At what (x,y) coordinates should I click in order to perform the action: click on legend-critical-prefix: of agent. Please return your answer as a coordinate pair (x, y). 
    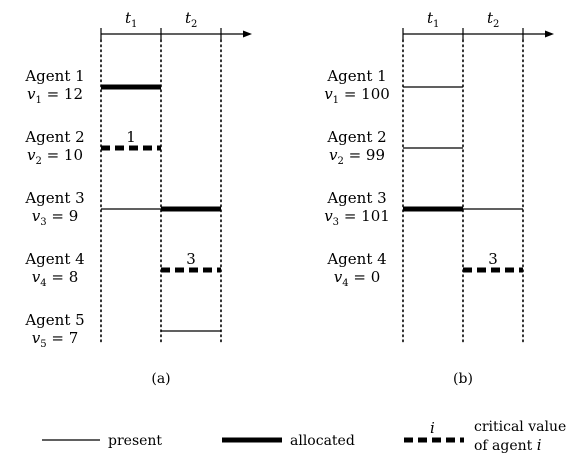
    Looking at the image, I should click on (505, 446).